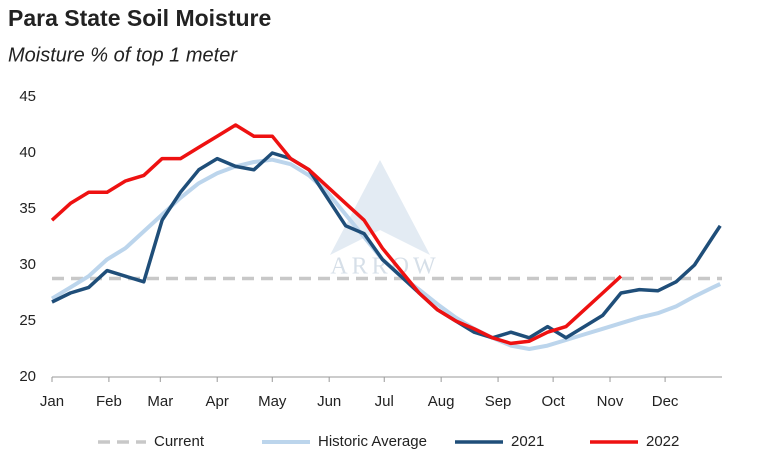 This screenshot has width=769, height=474. Describe the element at coordinates (498, 401) in the screenshot. I see `x-tick-label: Sep` at that location.